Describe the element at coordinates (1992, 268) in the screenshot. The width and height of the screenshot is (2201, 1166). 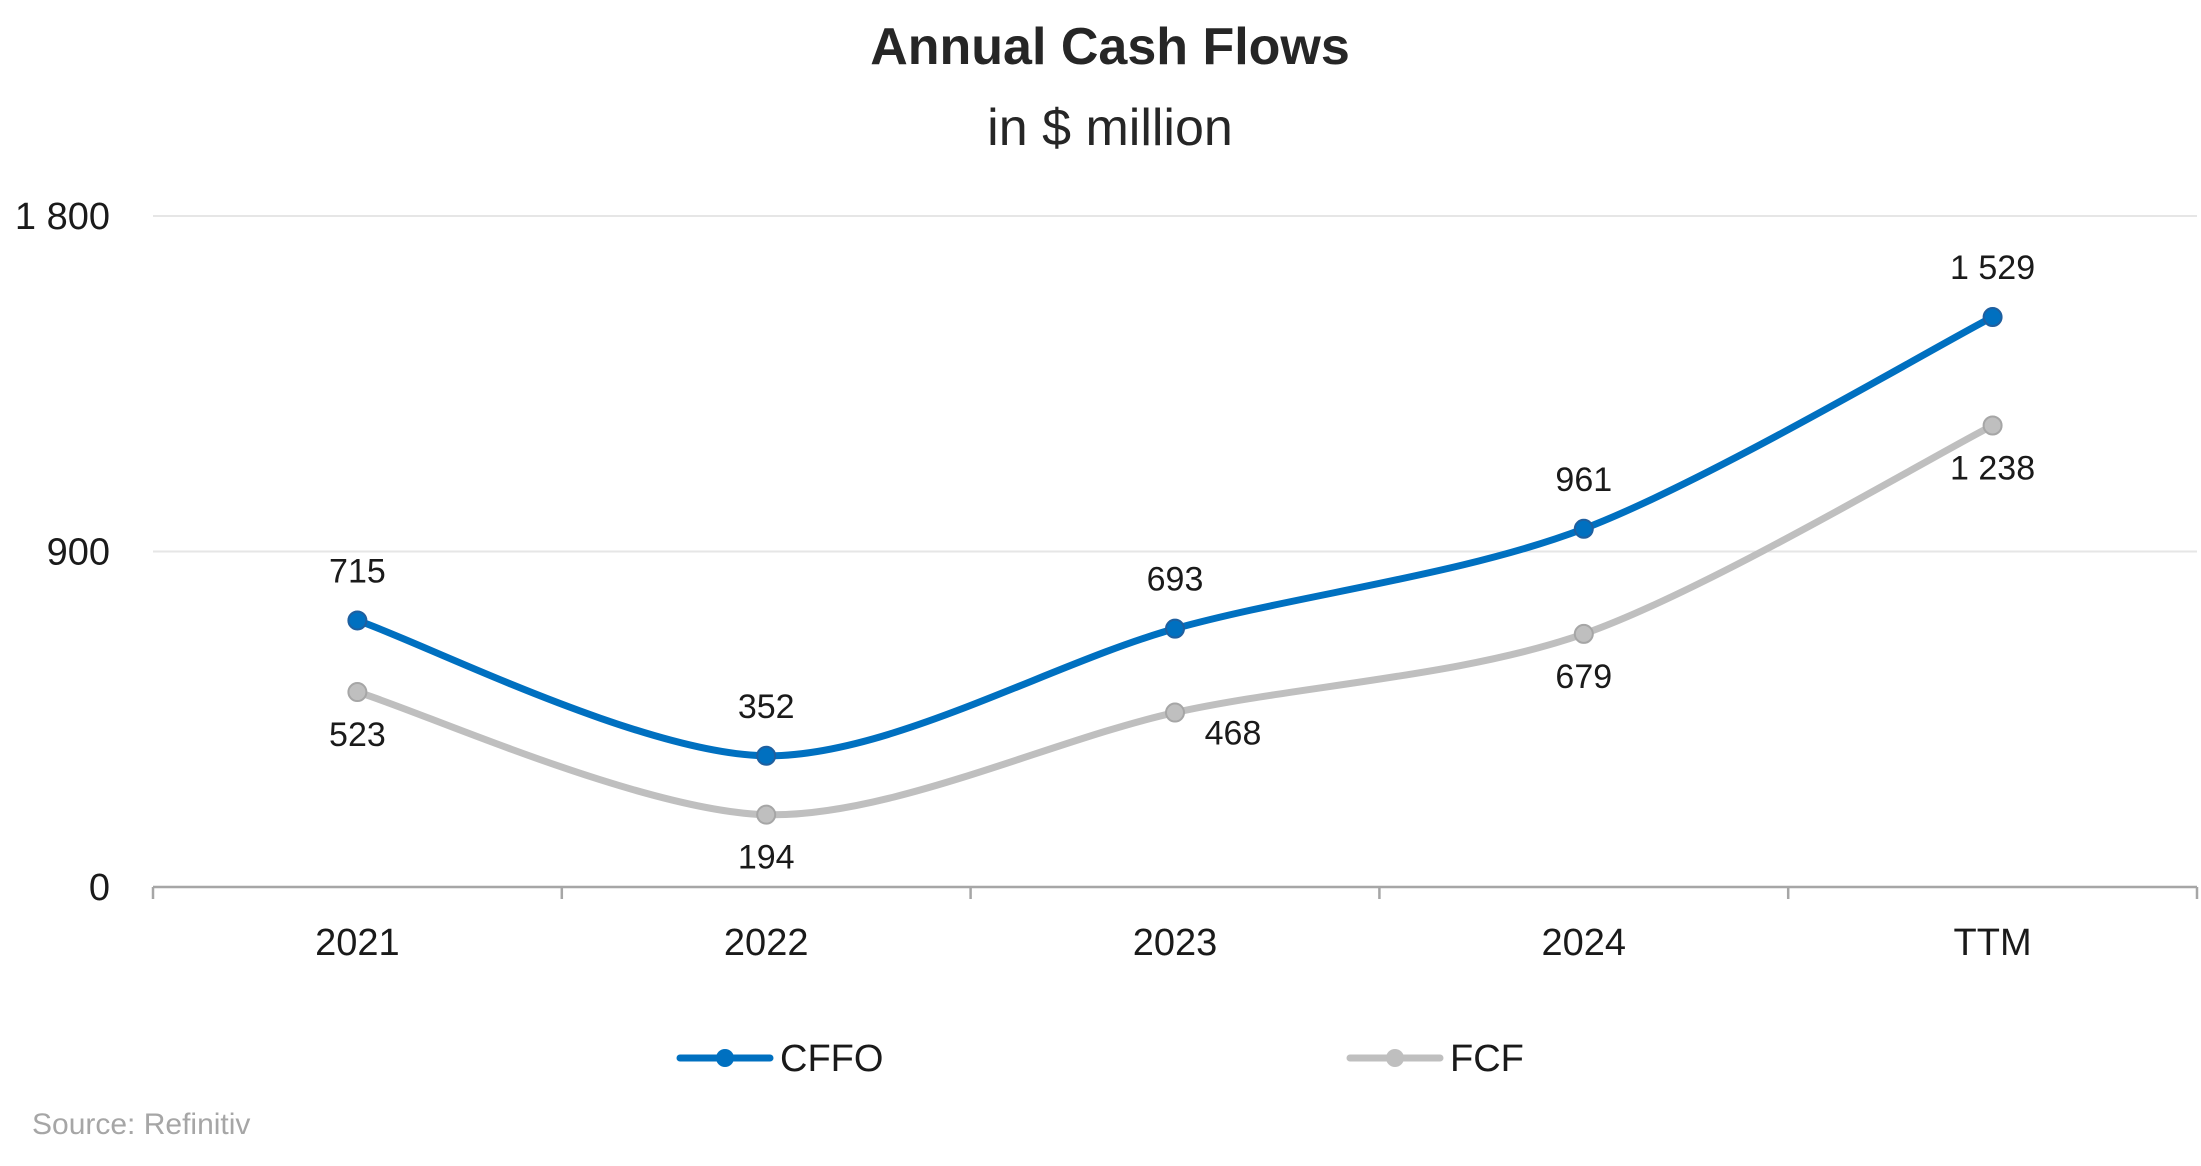
I see `cffo-data-label: 1 529` at that location.